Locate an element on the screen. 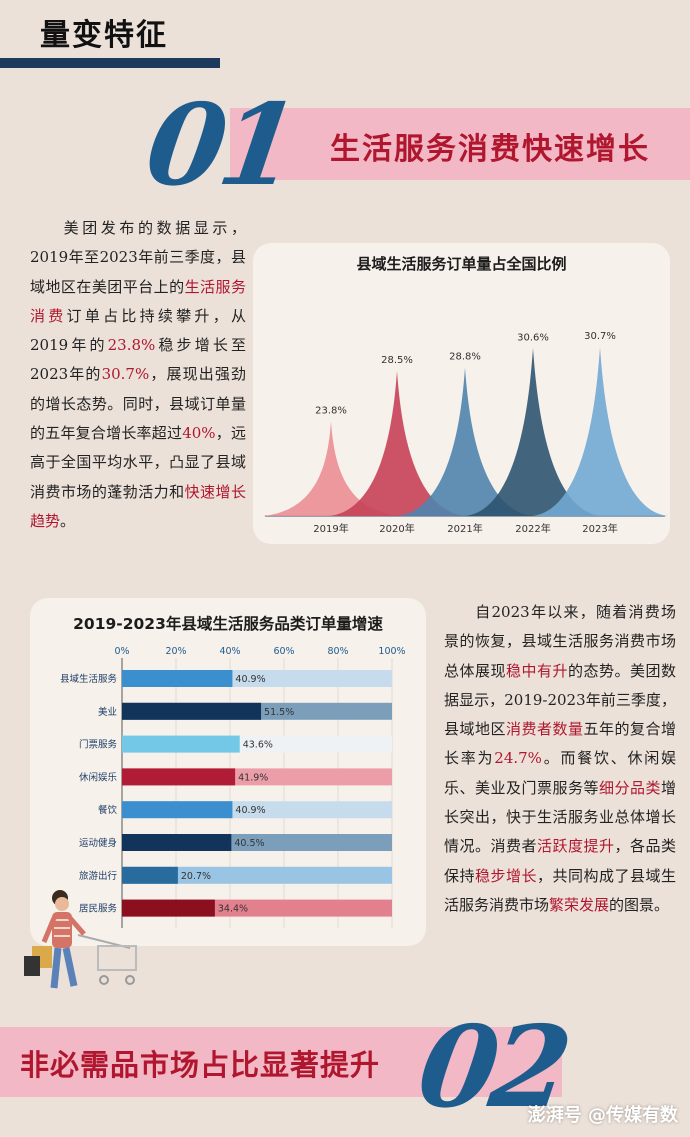 The height and width of the screenshot is (1137, 690). highlighted-text: 繁荣发展 is located at coordinates (579, 904).